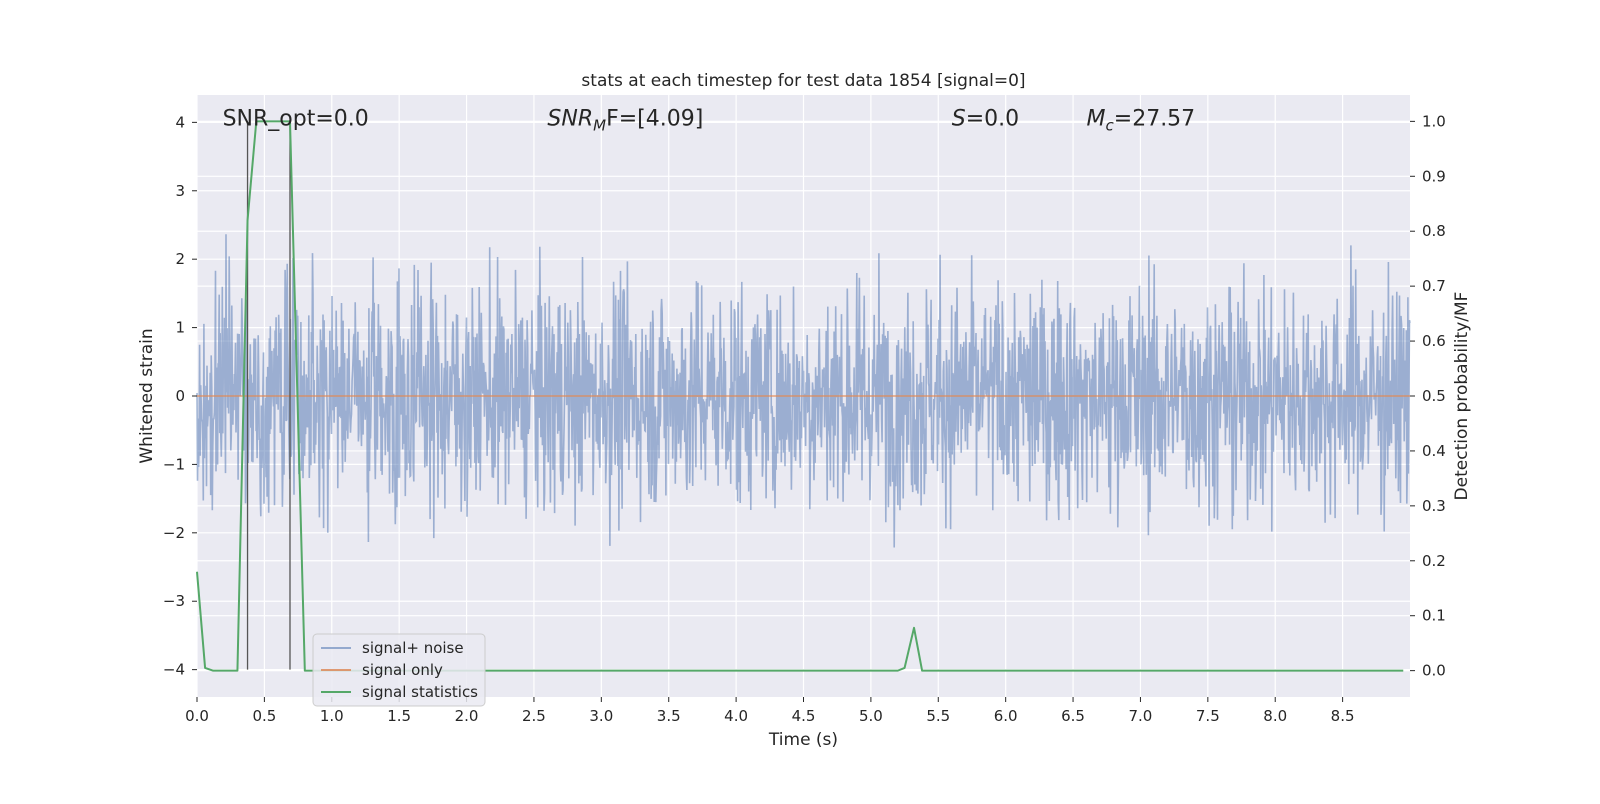 The height and width of the screenshot is (804, 1600). I want to click on y-right-tick-label: 0.3, so click(1434, 506).